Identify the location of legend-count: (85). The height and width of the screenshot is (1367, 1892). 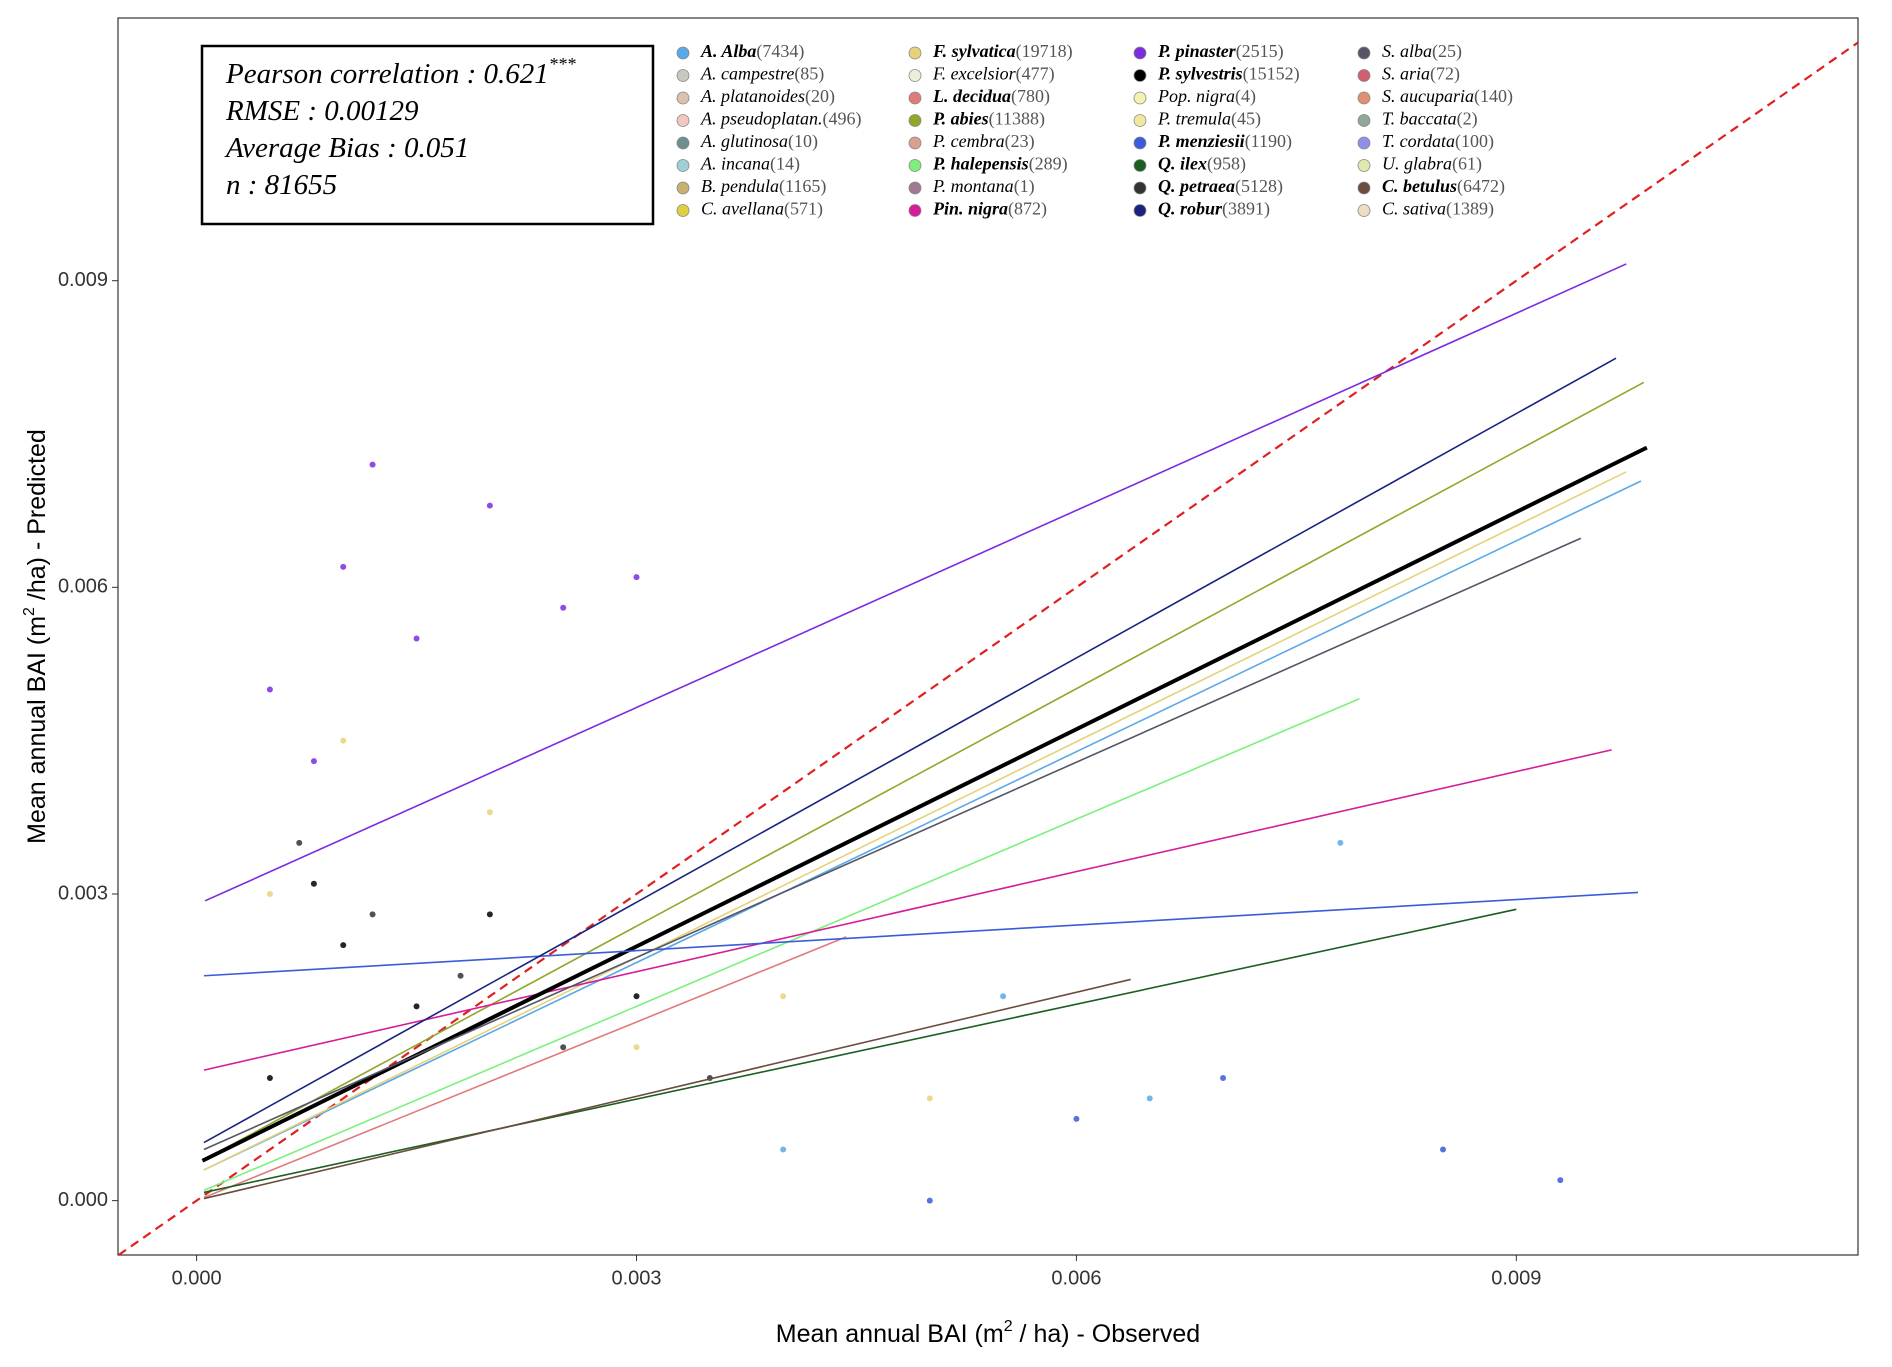
(809, 74).